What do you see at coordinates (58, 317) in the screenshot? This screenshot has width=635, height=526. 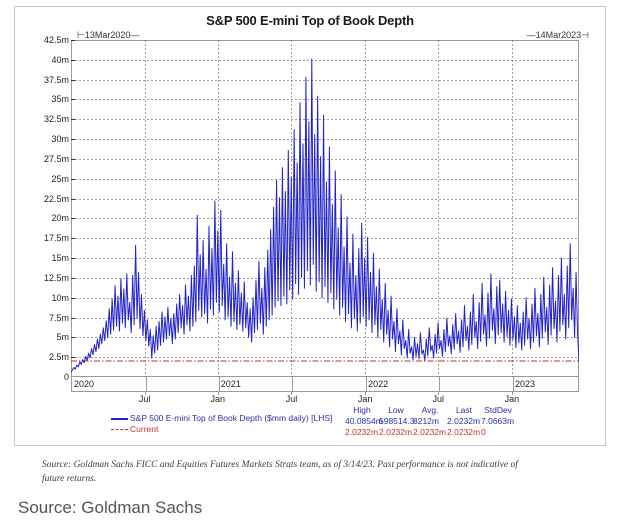 I see `y-axis-tick-label: 7.5m` at bounding box center [58, 317].